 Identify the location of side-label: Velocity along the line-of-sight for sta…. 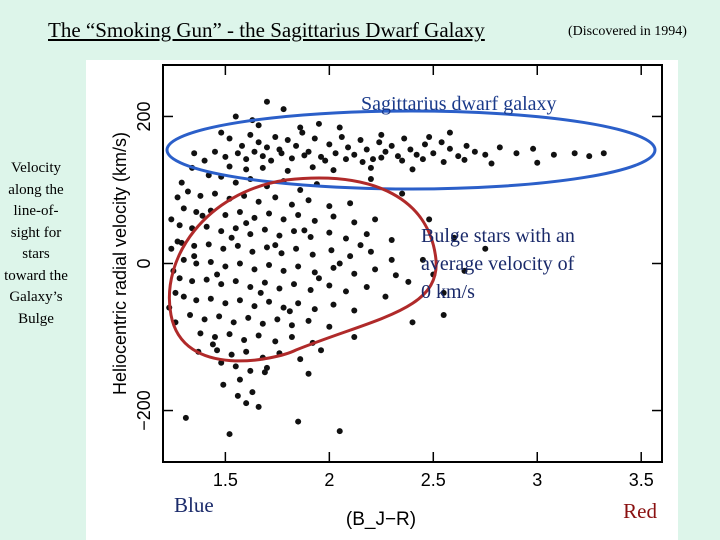
(36, 243).